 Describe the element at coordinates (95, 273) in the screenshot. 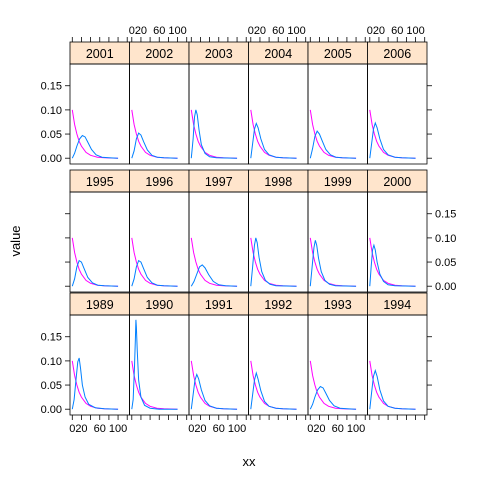

I see `series-blue-1995` at that location.